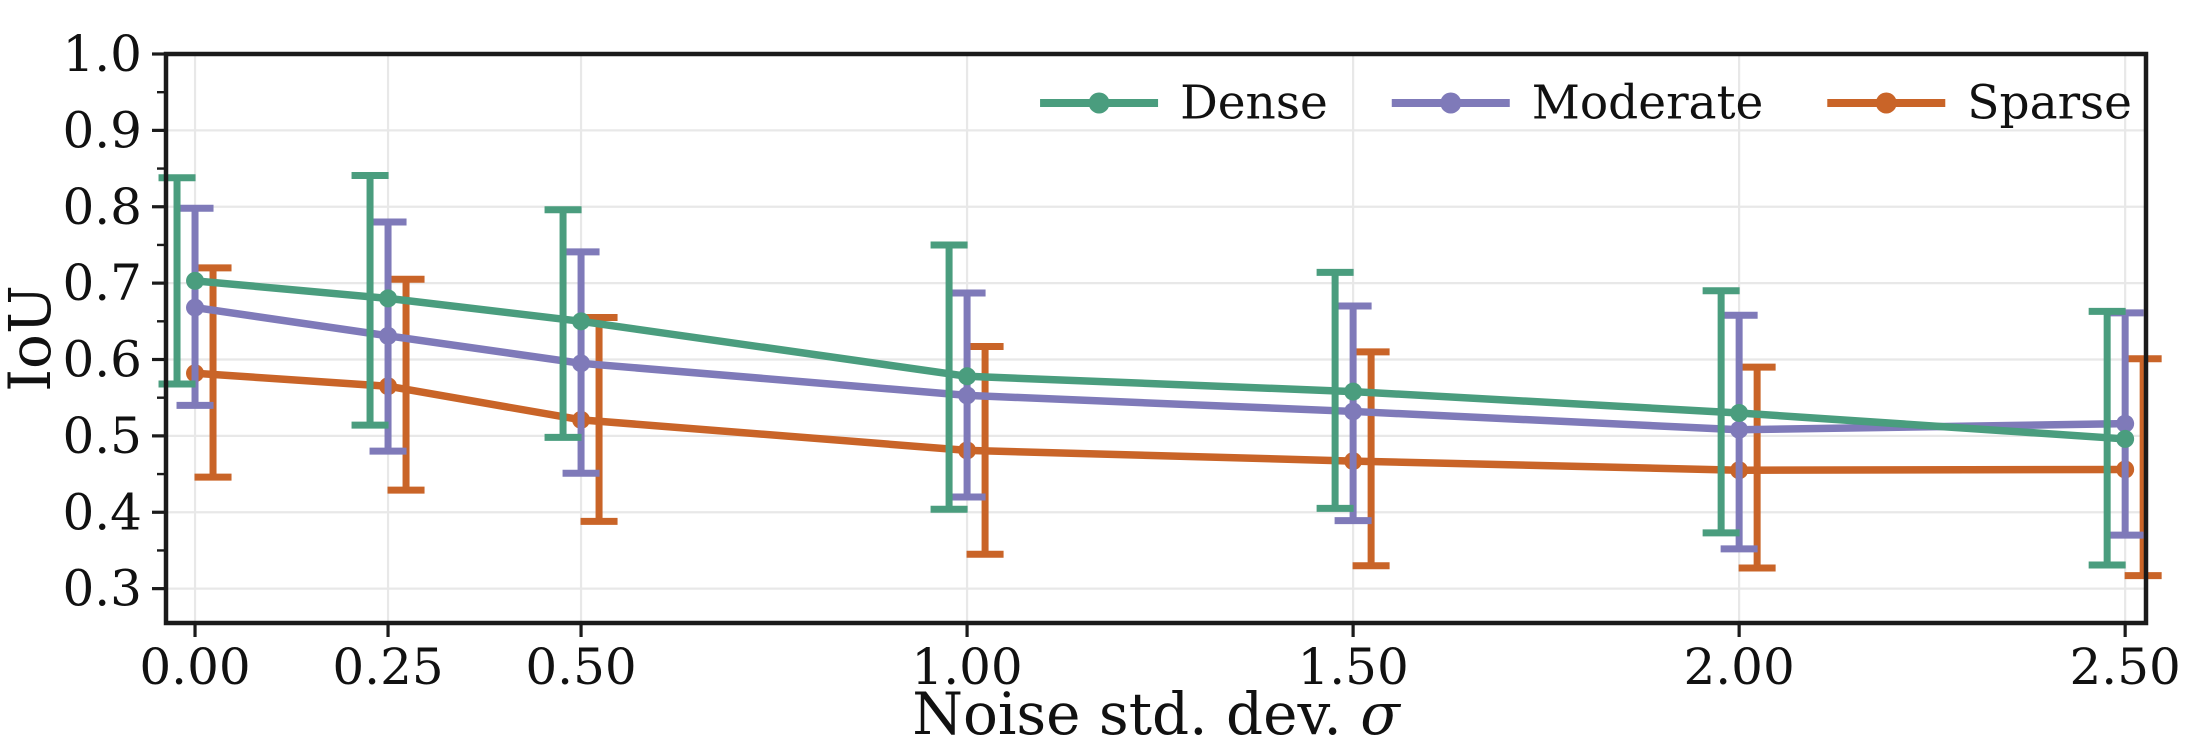  What do you see at coordinates (1159, 667) in the screenshot?
I see `x-tick-labels: 0.00 0.25 0.50 1.00 1.50 2.00 2.50` at bounding box center [1159, 667].